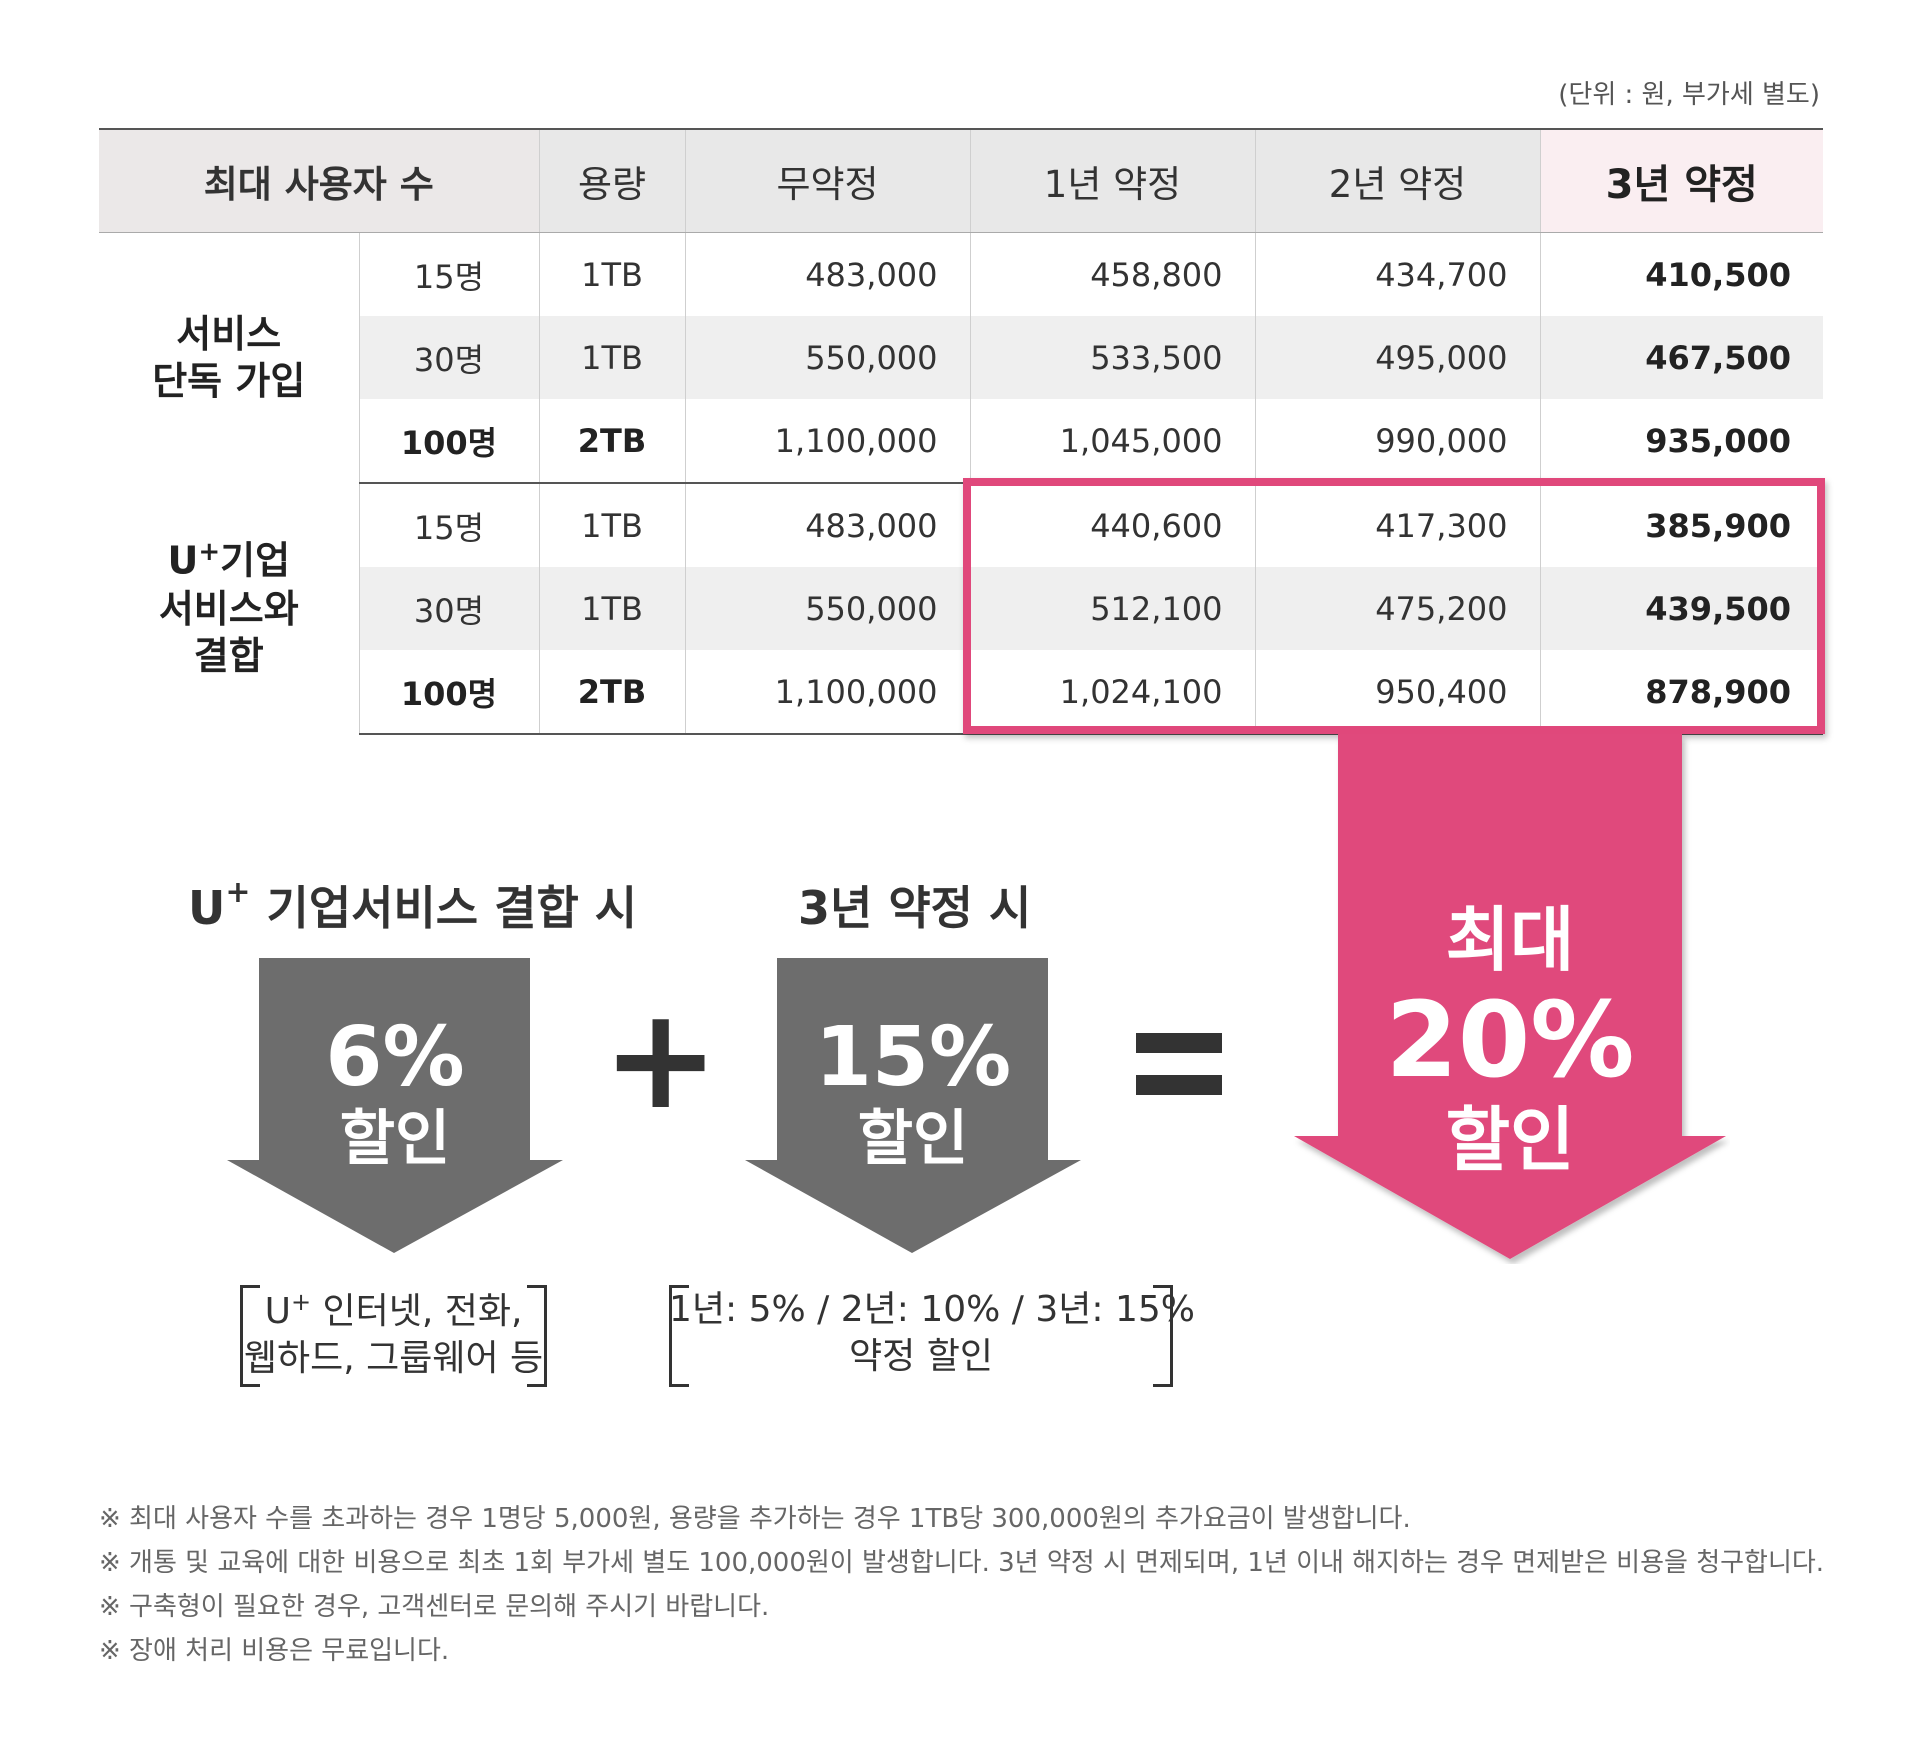 The image size is (1920, 1741). What do you see at coordinates (1112, 525) in the screenshot?
I see `cell-price-1y: 440,600` at bounding box center [1112, 525].